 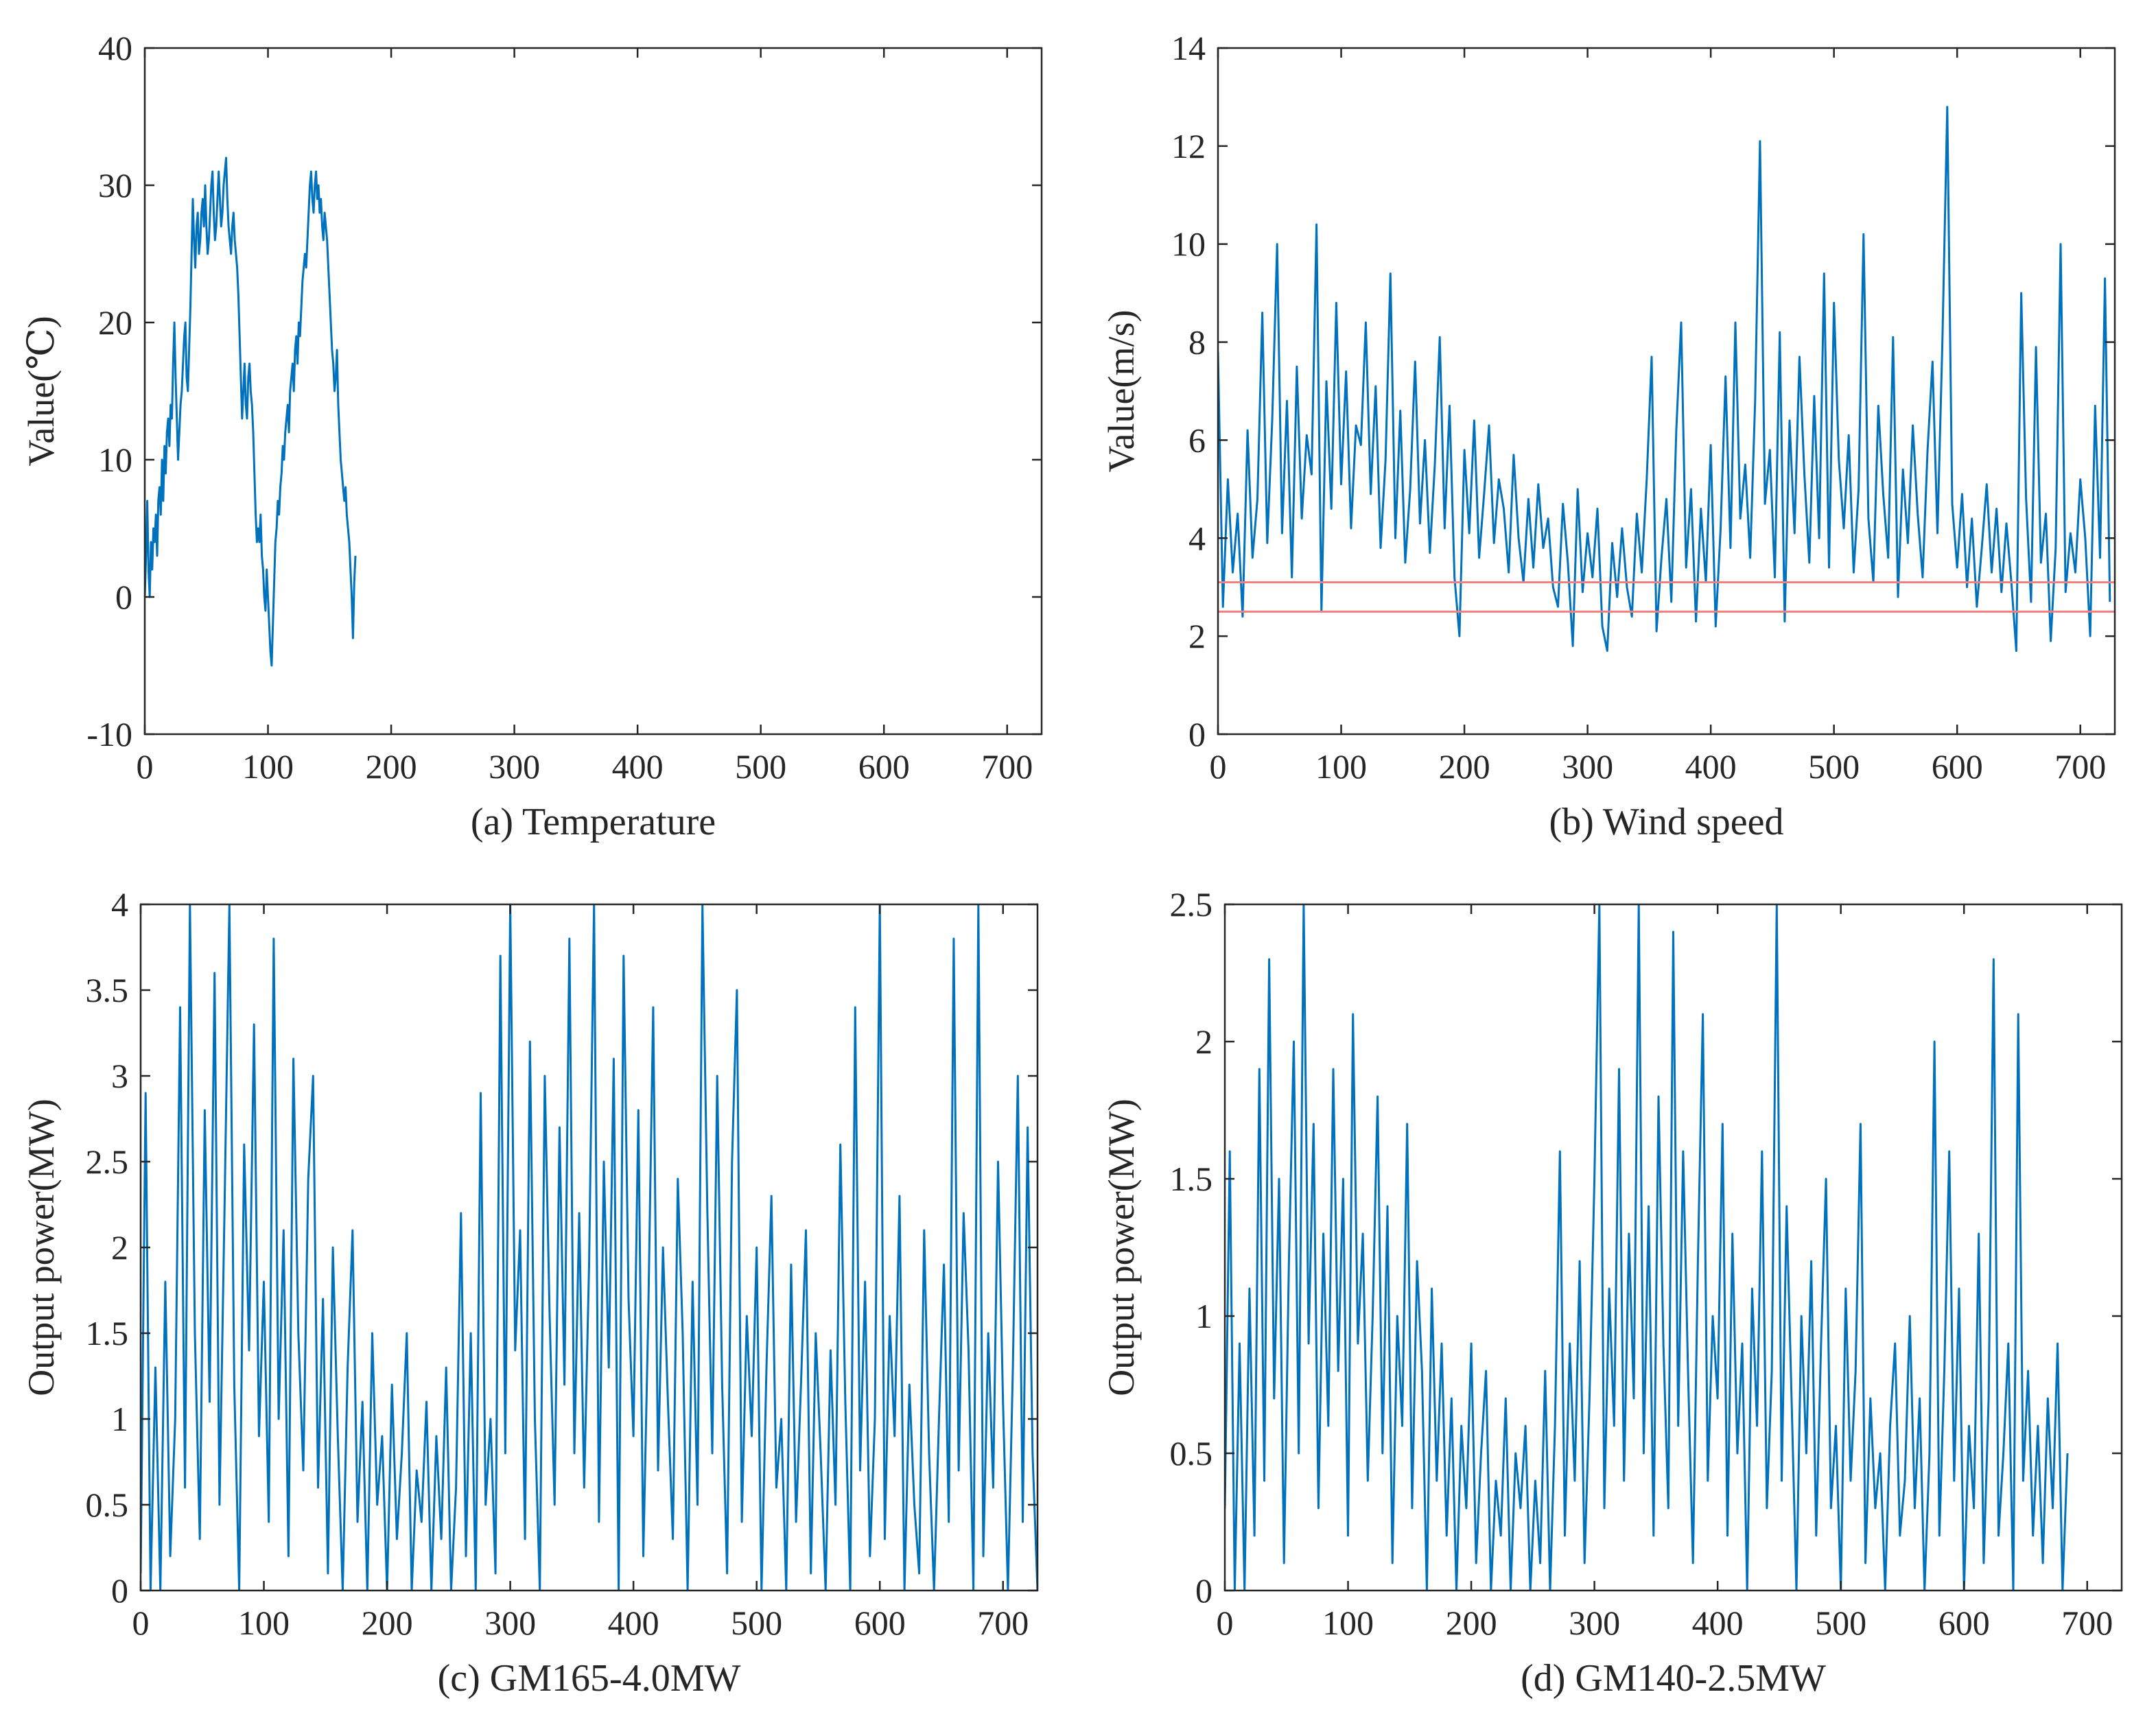 What do you see at coordinates (593, 822) in the screenshot?
I see `temperature-caption: (a) Temperature` at bounding box center [593, 822].